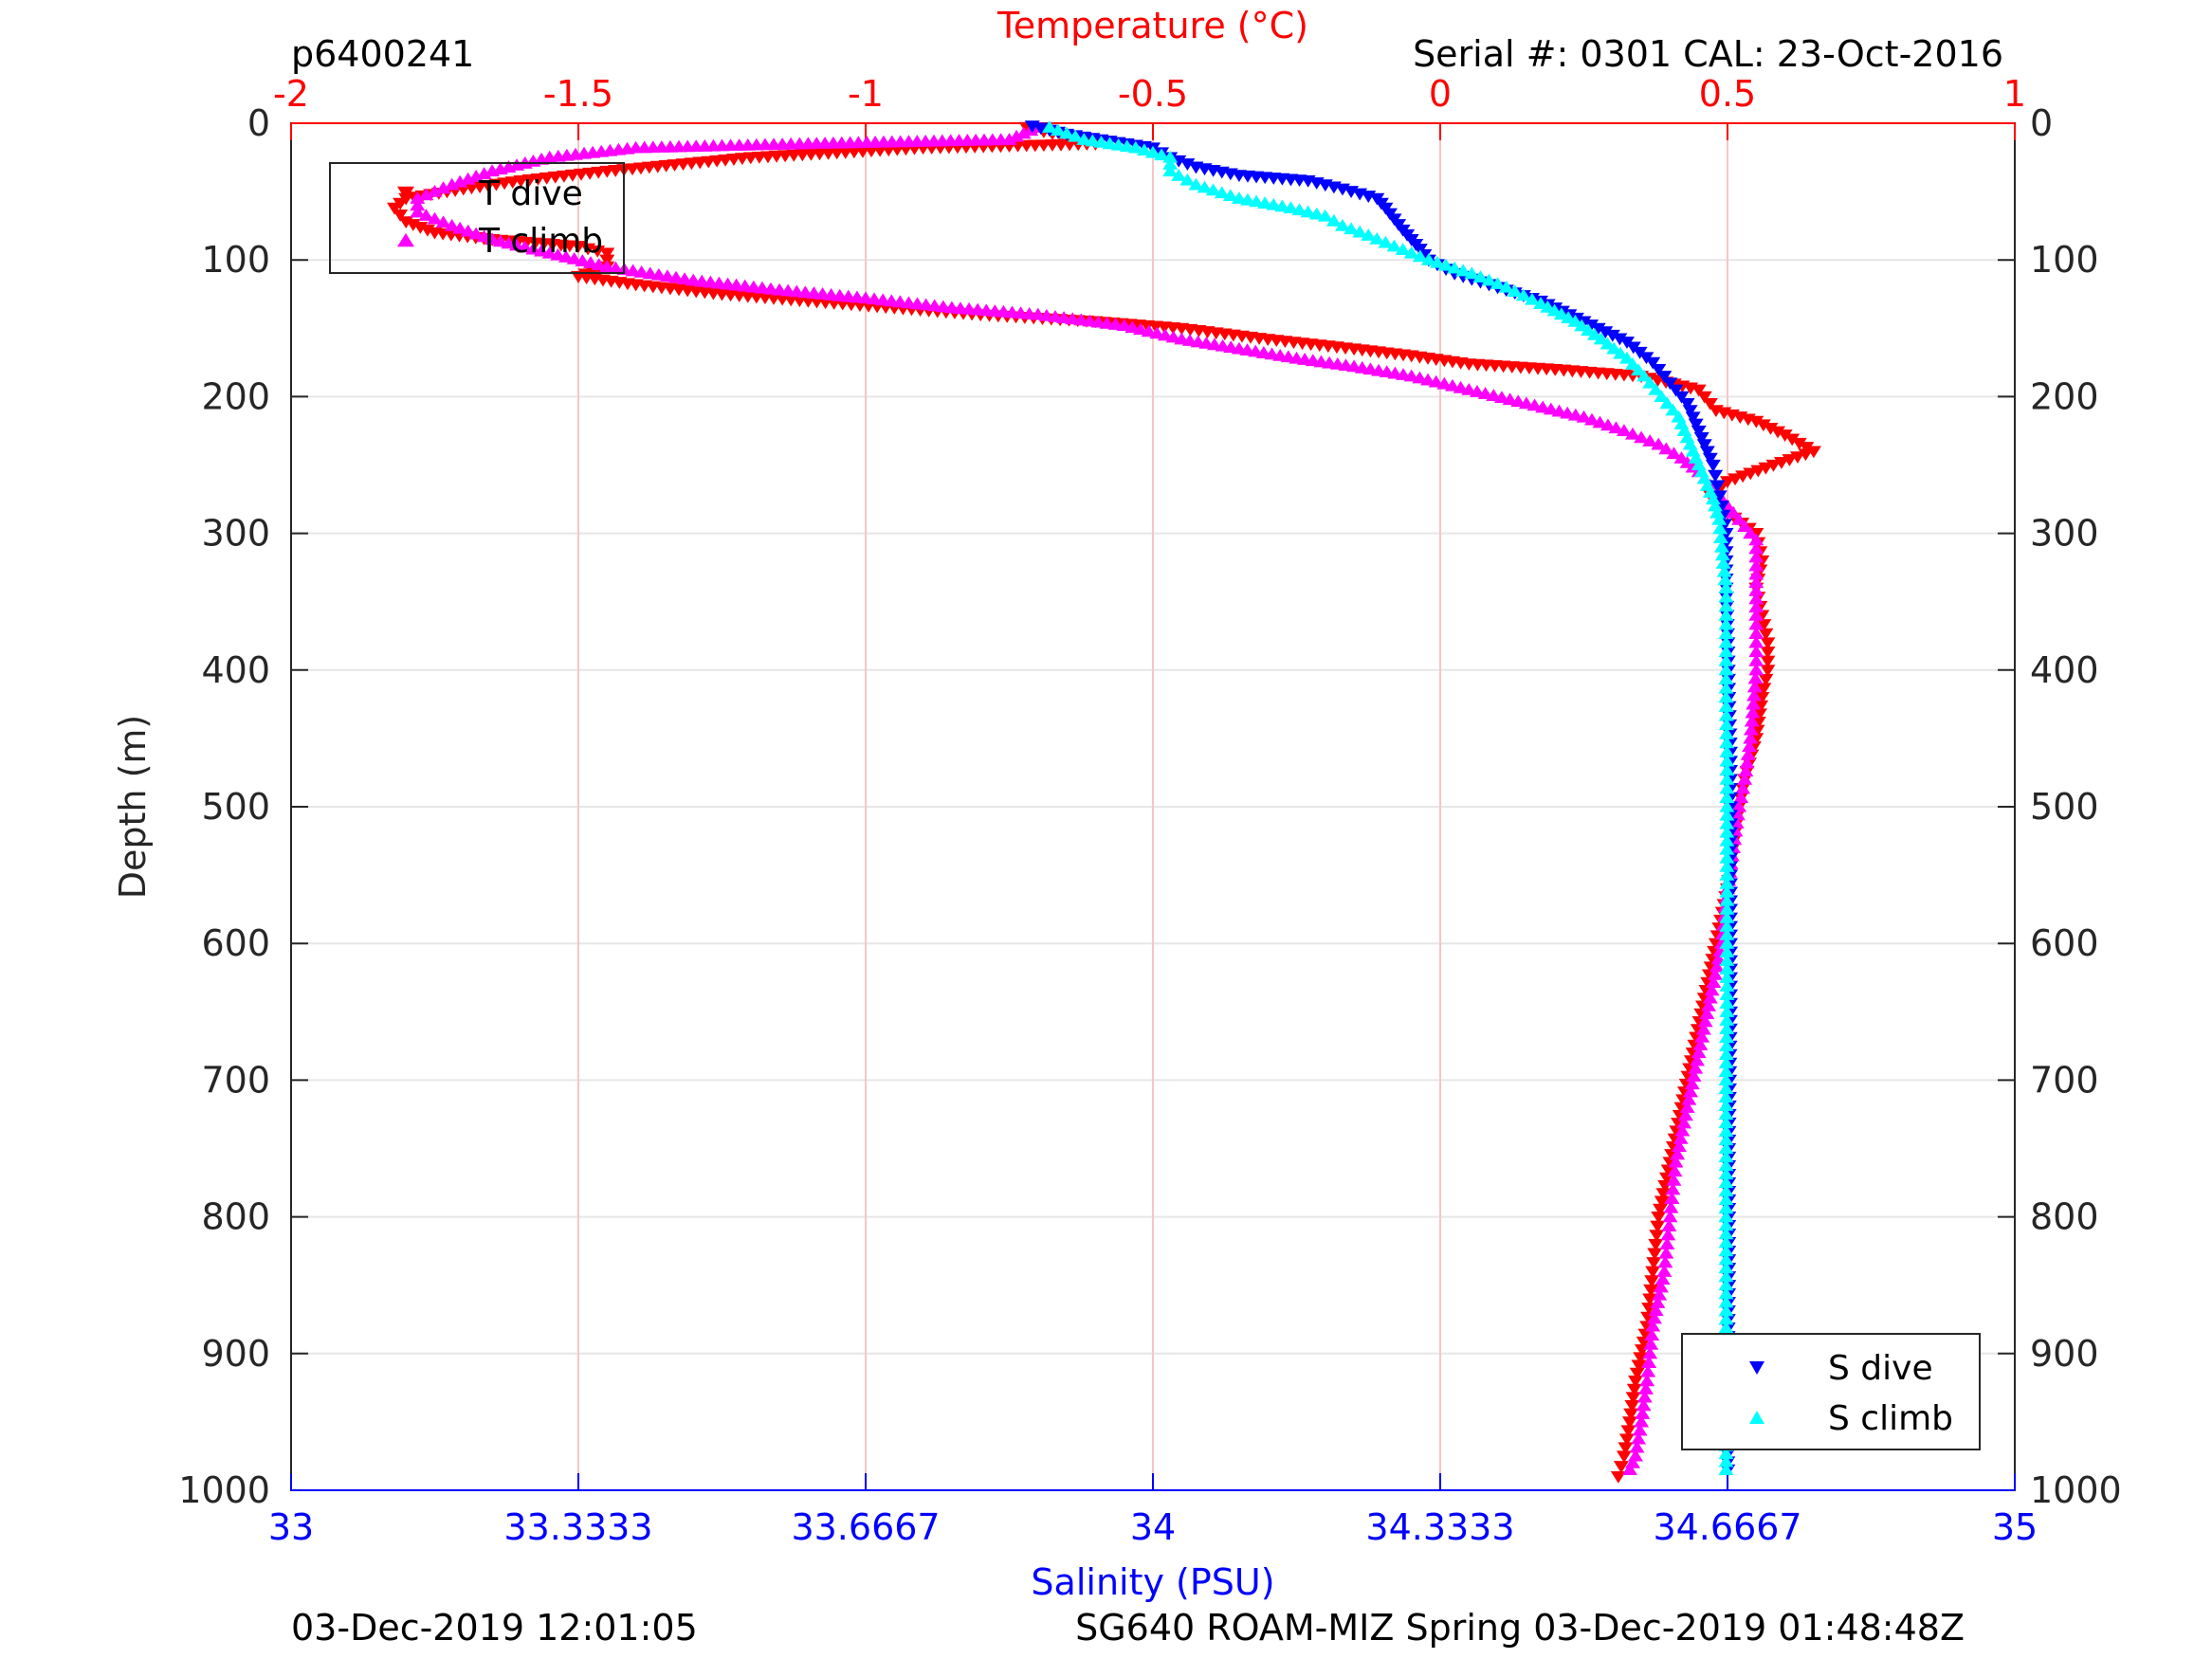  I want to click on top-axis-label: Temperature (°C), so click(1152, 25).